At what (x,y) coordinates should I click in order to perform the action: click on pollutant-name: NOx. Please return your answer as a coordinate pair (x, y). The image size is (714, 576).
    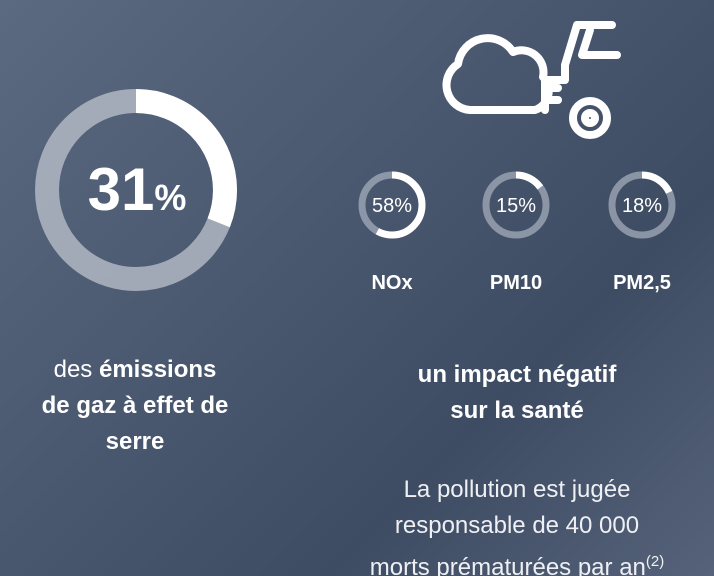
    Looking at the image, I should click on (392, 283).